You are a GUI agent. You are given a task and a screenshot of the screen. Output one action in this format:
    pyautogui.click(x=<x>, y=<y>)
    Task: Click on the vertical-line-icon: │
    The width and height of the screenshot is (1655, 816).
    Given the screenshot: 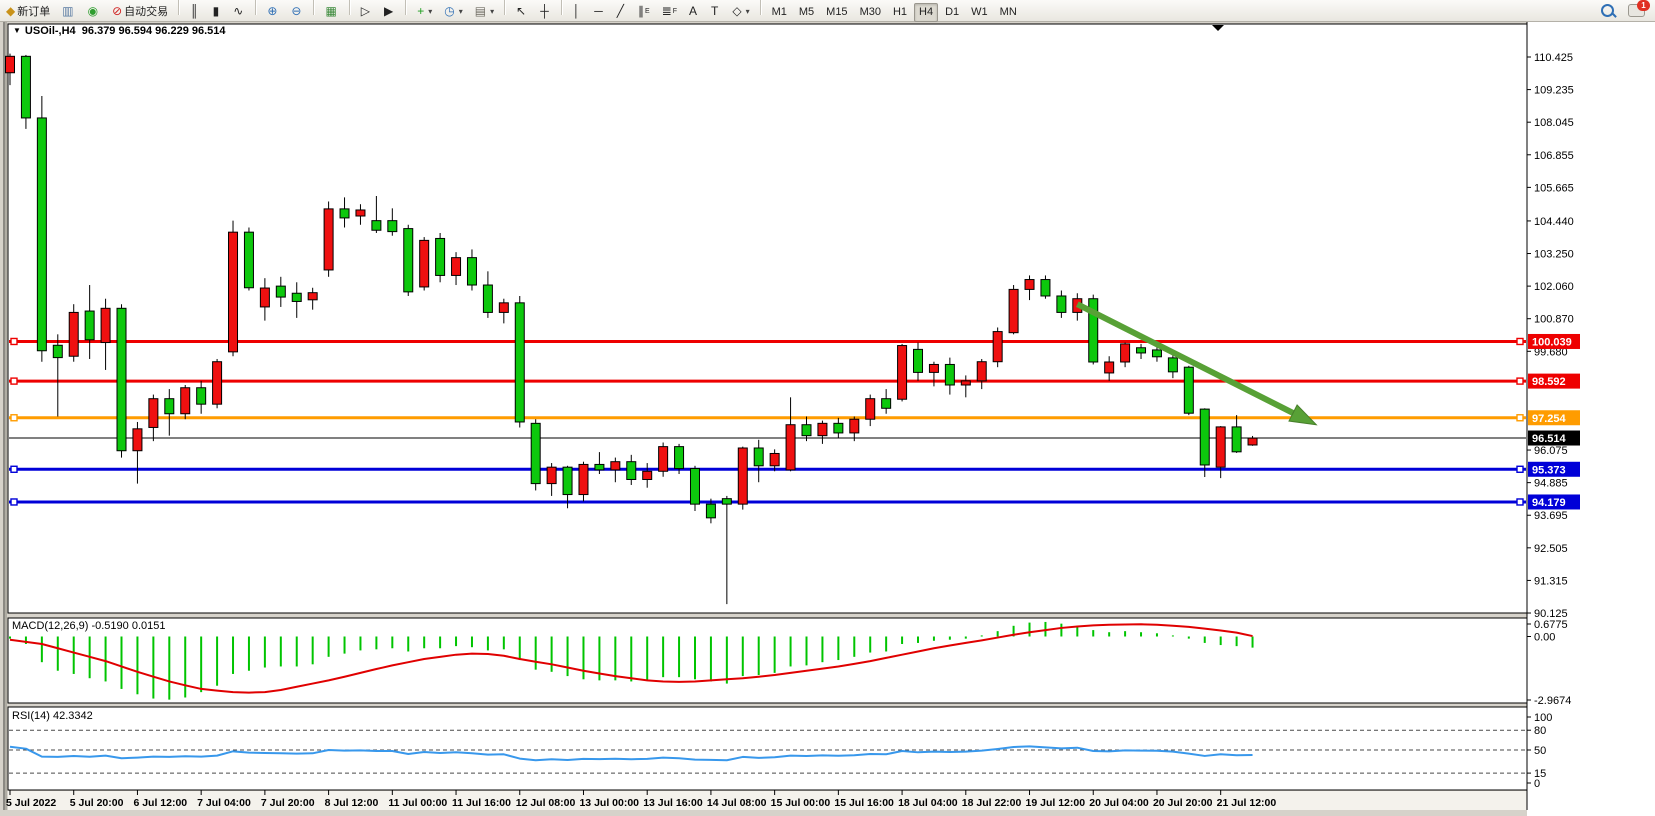 What is the action you would take?
    pyautogui.click(x=576, y=11)
    